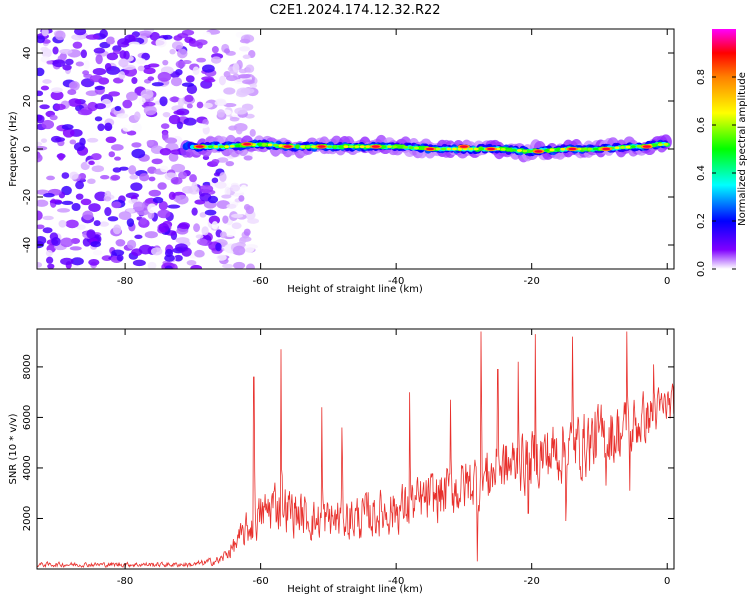  Describe the element at coordinates (27, 417) in the screenshot. I see `snr-y-tick-label: 6000` at that location.